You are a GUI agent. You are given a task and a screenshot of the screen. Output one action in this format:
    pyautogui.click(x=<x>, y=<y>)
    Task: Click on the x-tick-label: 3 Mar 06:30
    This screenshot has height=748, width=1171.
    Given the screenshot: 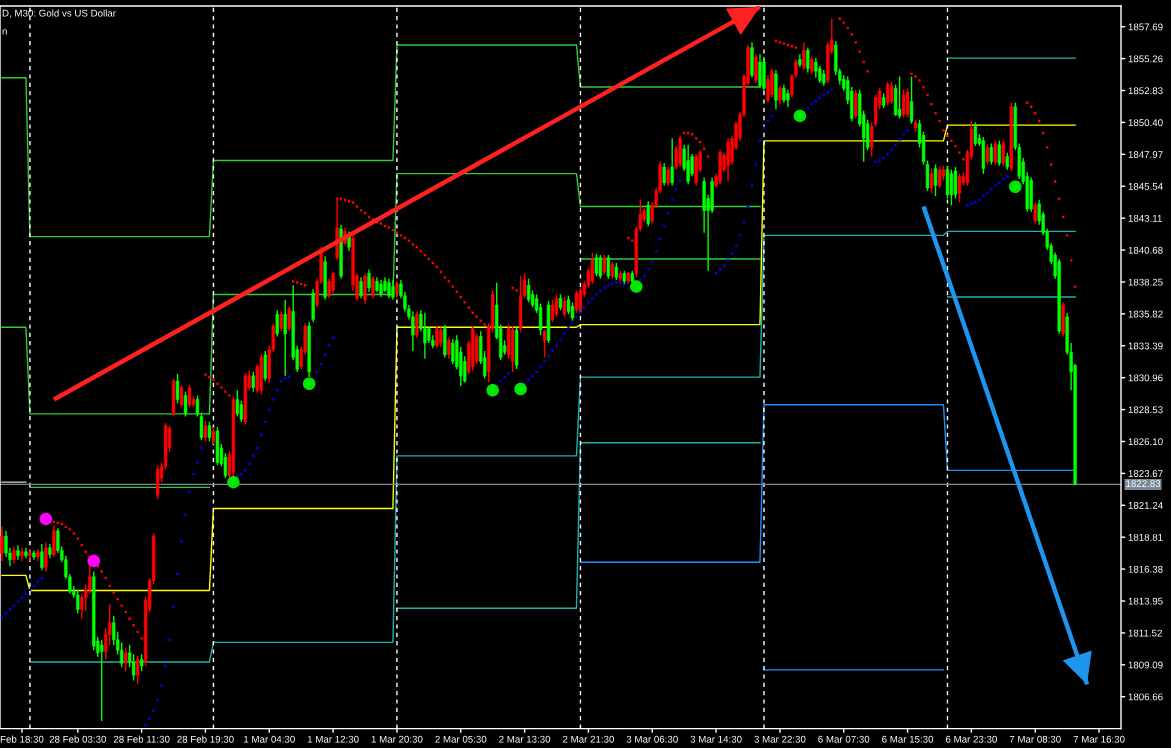 What is the action you would take?
    pyautogui.click(x=652, y=739)
    